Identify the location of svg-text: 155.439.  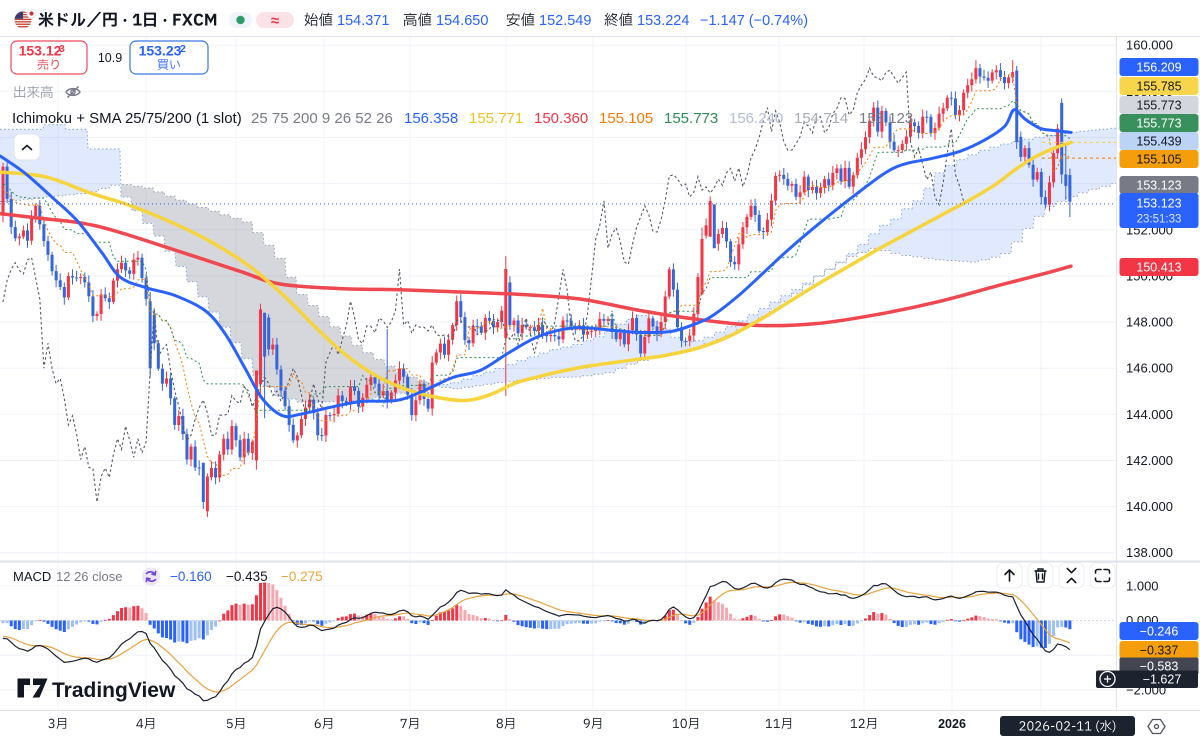
(1158, 142).